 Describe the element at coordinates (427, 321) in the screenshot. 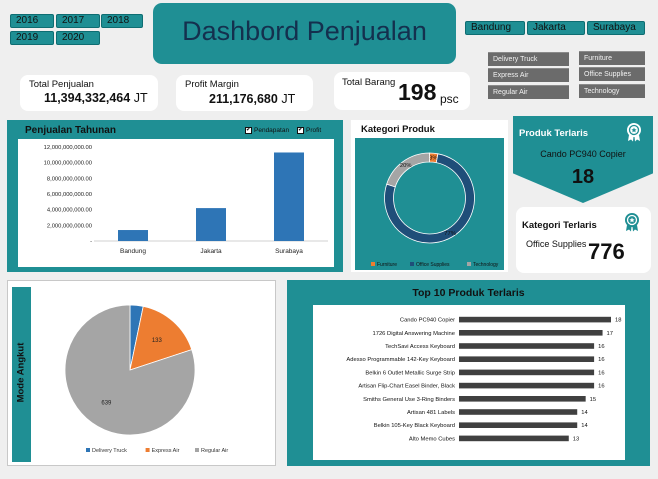

I see `product-label: Cando PC940 Copier` at that location.